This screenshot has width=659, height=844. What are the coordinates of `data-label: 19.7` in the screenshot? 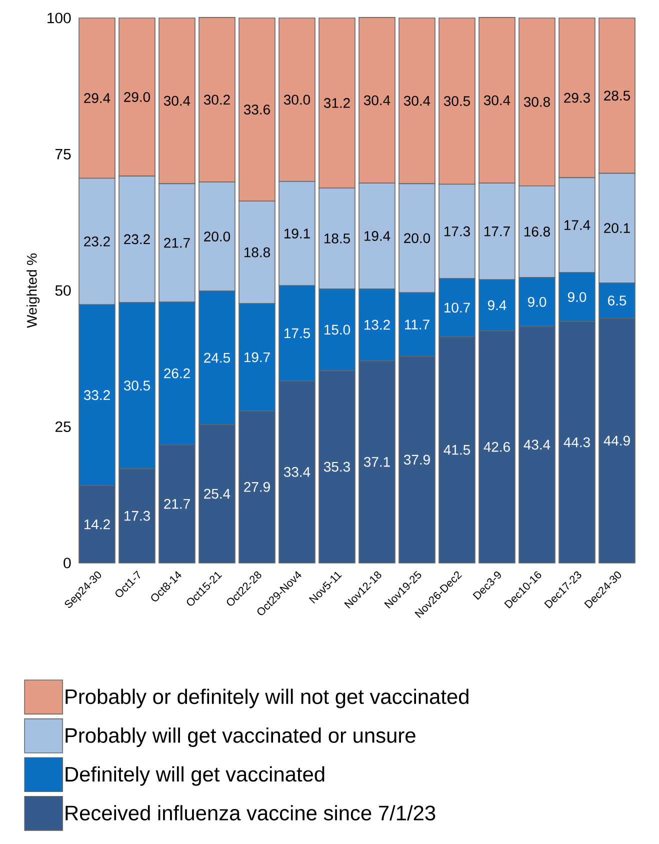 It's located at (257, 357).